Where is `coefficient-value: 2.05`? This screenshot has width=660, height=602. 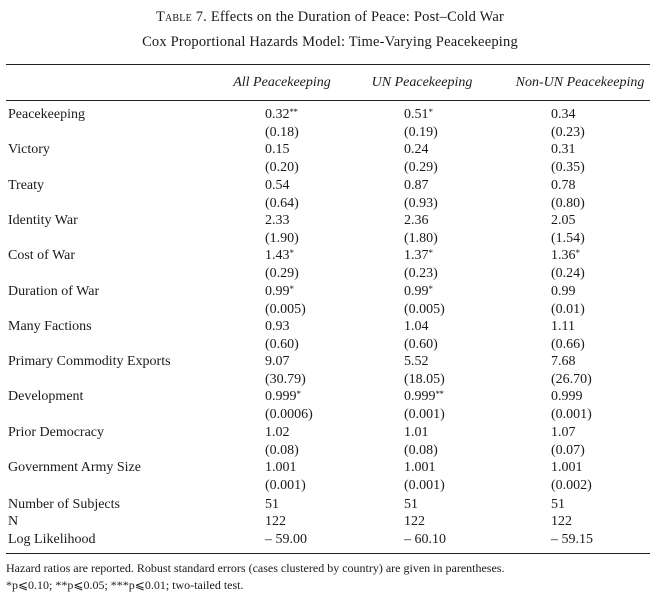 coefficient-value: 2.05 is located at coordinates (563, 220).